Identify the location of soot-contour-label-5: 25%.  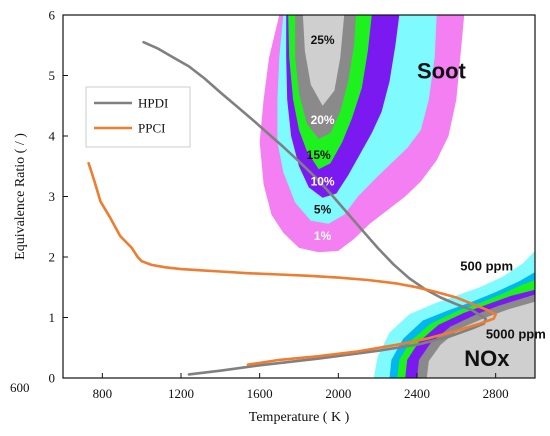
(323, 40).